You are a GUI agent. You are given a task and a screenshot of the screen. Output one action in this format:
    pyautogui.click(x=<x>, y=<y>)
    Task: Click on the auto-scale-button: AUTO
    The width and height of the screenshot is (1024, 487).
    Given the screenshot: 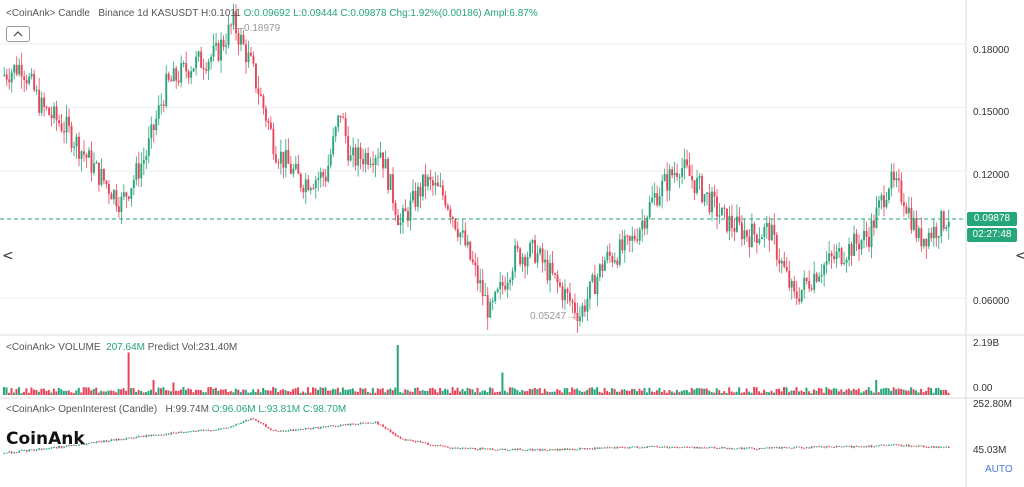 What is the action you would take?
    pyautogui.click(x=999, y=469)
    